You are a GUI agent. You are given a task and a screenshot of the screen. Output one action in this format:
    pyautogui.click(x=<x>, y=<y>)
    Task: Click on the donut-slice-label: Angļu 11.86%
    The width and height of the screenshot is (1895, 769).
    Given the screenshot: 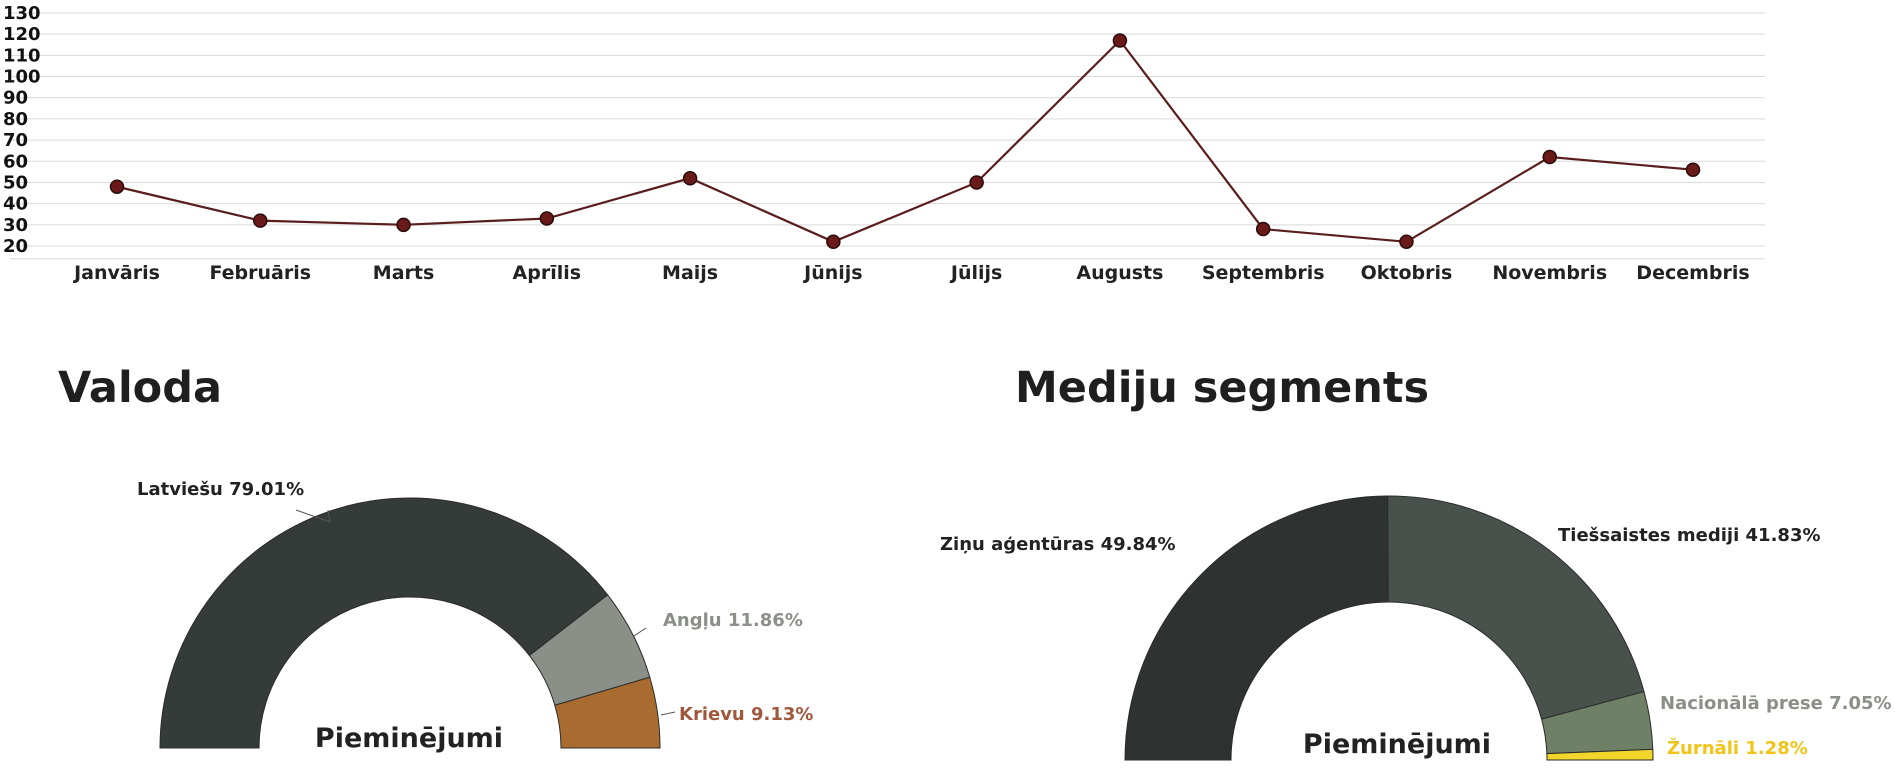 What is the action you would take?
    pyautogui.click(x=733, y=620)
    